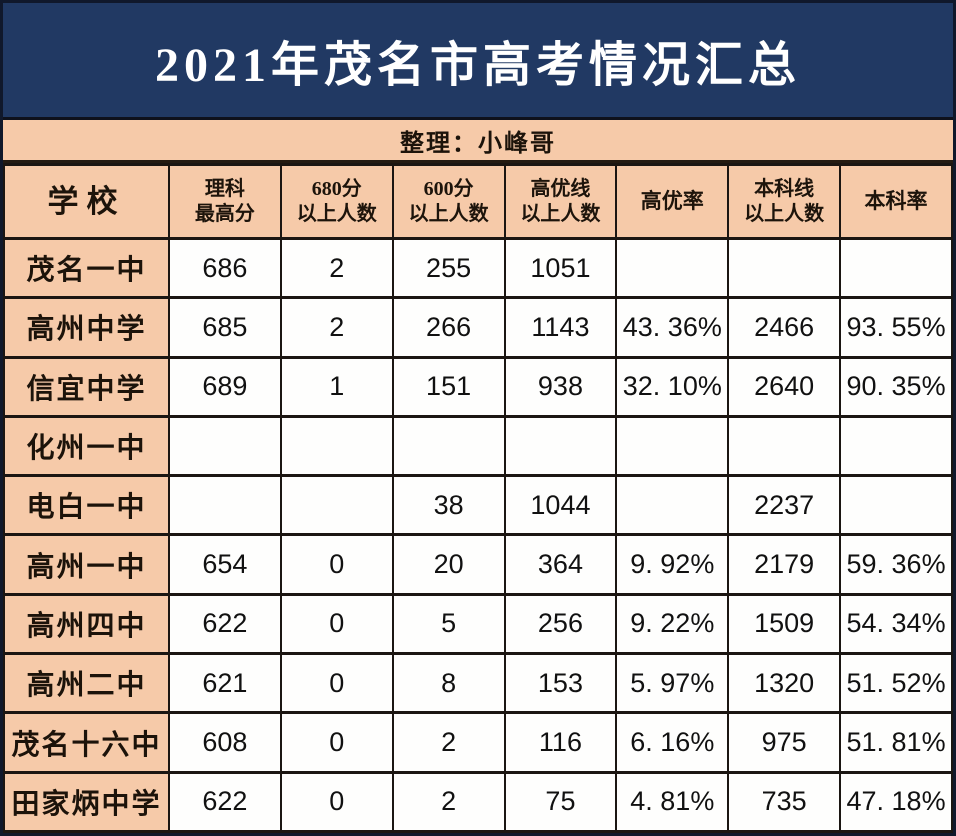 The image size is (956, 836). I want to click on column-header-above-gaoyou-count: 高优线 以上人数, so click(560, 201).